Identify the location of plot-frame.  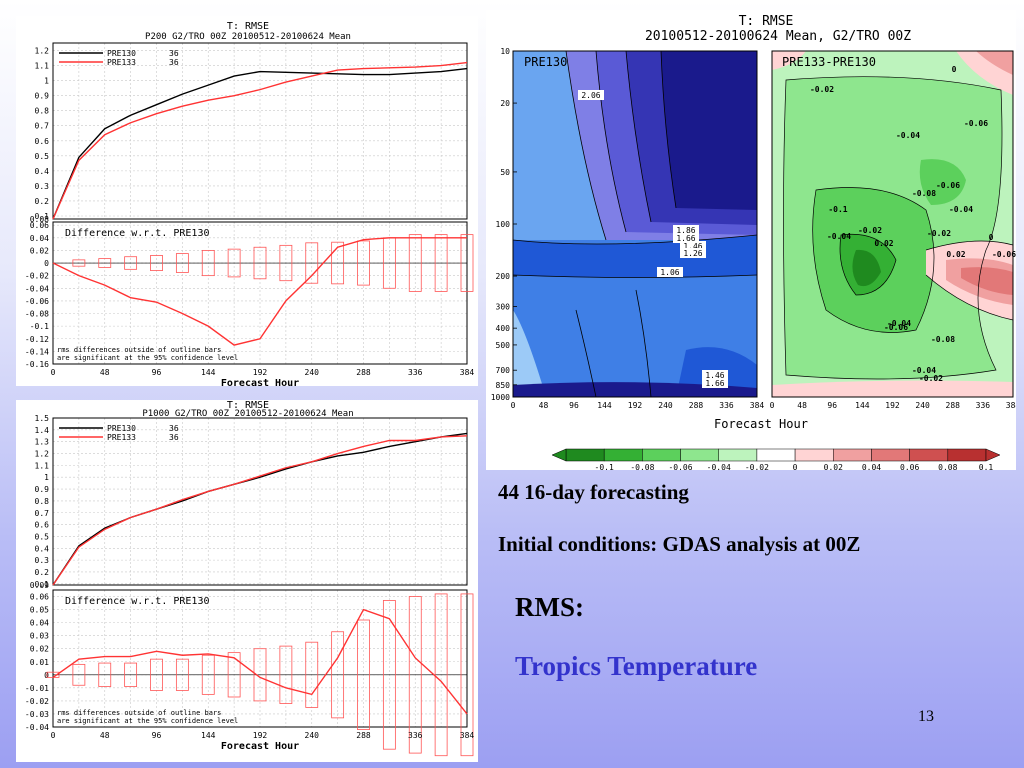
(260, 501).